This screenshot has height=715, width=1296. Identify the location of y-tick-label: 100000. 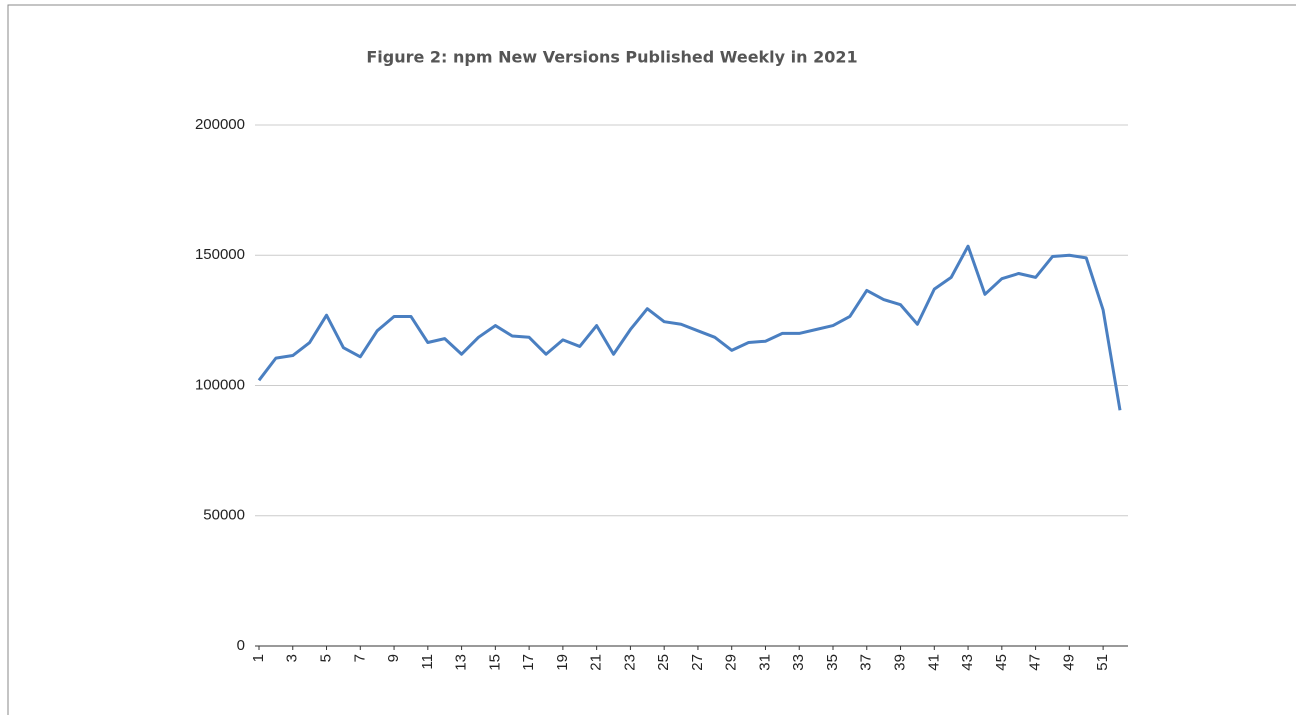
(220, 384).